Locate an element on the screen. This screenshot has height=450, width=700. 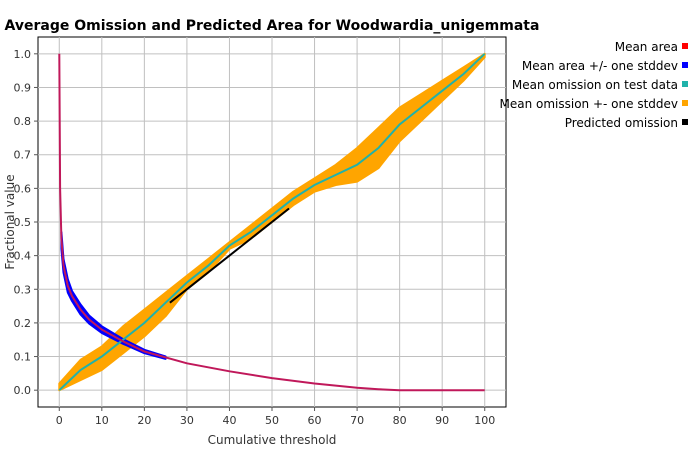
y-tick-label: 0.3 is located at coordinates (23, 289).